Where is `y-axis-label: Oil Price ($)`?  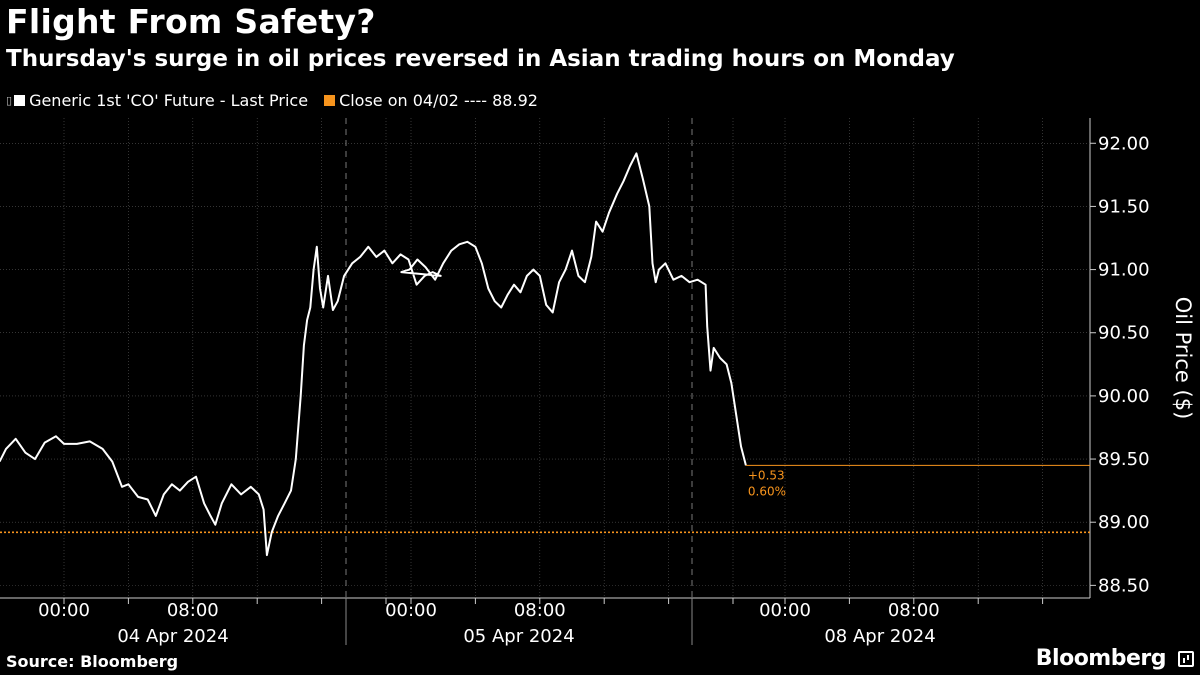 y-axis-label: Oil Price ($) is located at coordinates (1183, 358).